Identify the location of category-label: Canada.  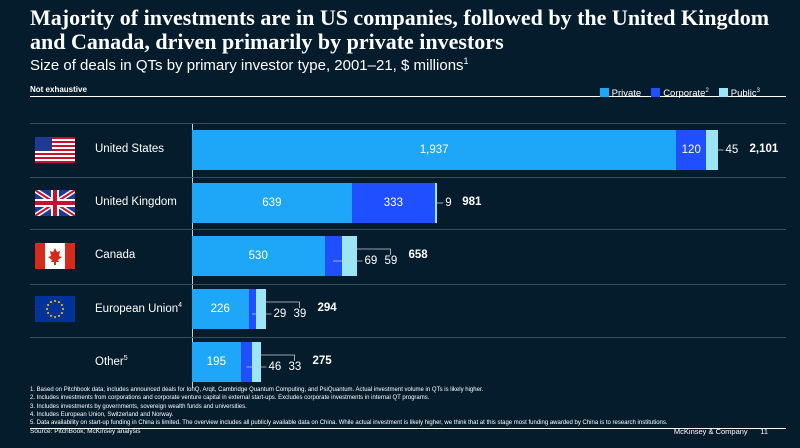
(115, 255).